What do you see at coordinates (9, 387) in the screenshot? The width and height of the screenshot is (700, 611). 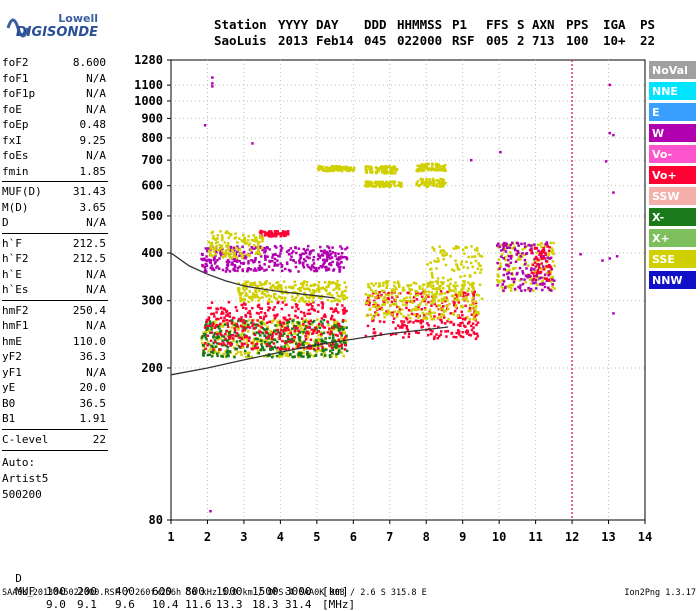 I see `param-name: yE` at bounding box center [9, 387].